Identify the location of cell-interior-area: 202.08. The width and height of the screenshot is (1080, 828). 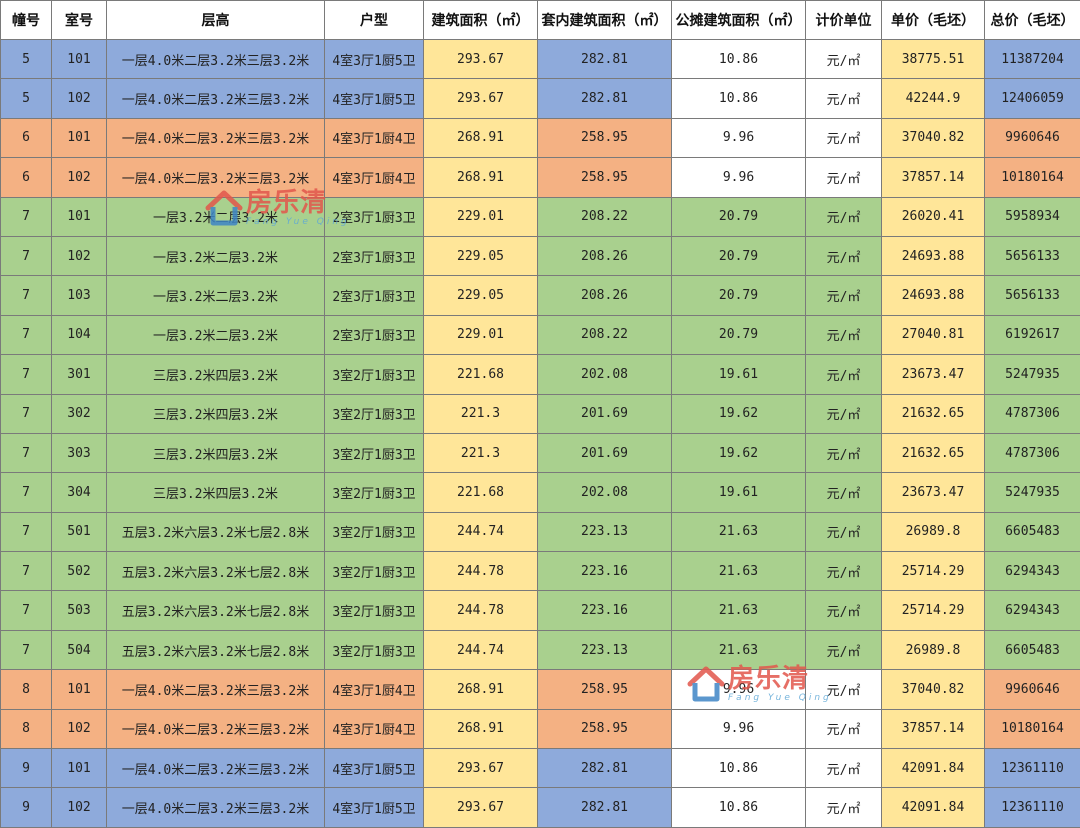
(604, 492).